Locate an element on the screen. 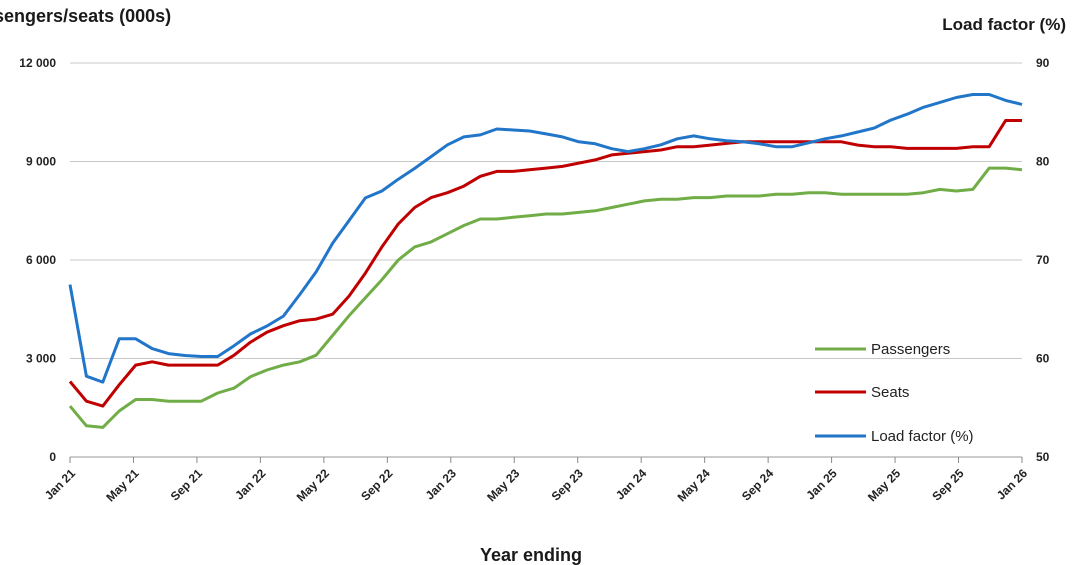  right-tick-label: 80 is located at coordinates (1043, 162).